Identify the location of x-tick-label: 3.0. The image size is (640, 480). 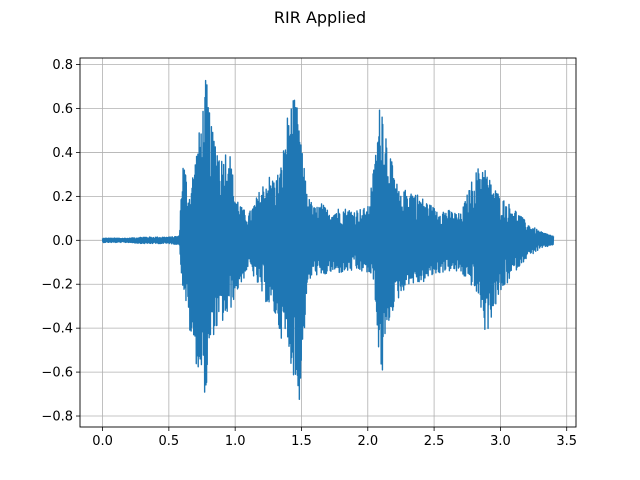
(500, 441).